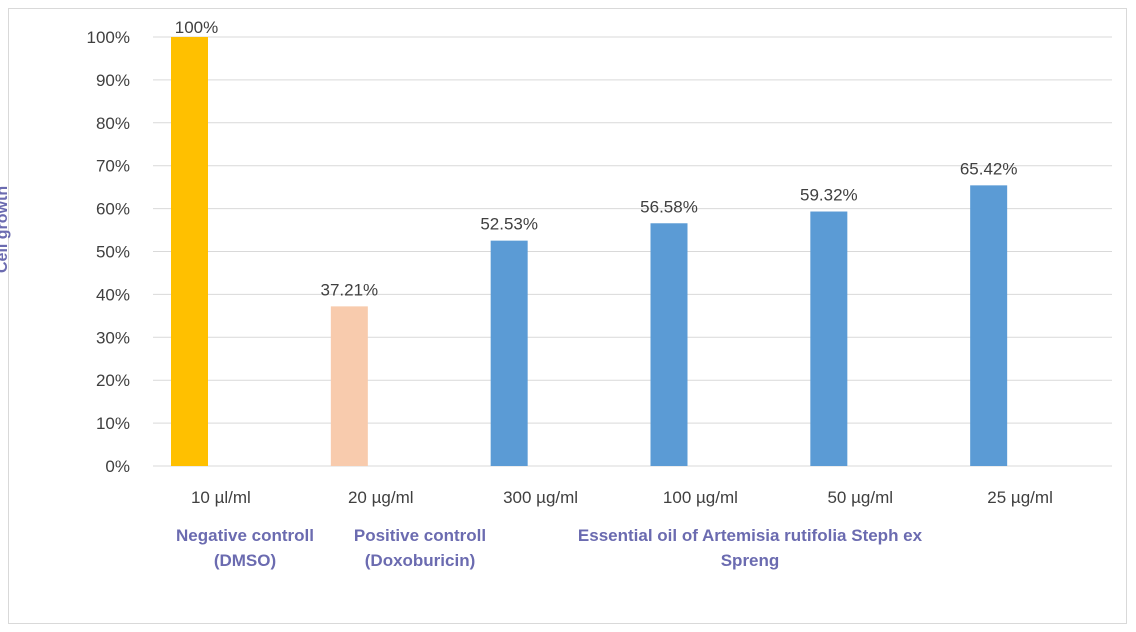 Image resolution: width=1136 pixels, height=632 pixels. Describe the element at coordinates (989, 168) in the screenshot. I see `data-label: 65.42%` at that location.